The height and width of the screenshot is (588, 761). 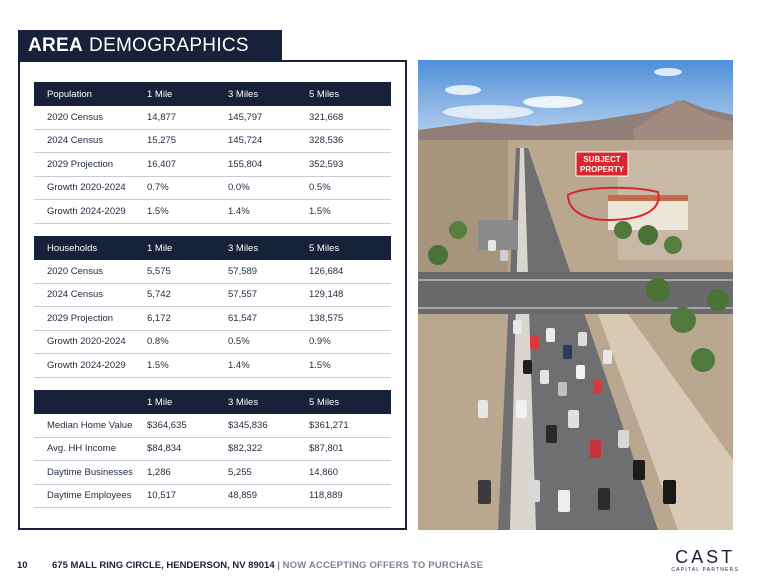 What do you see at coordinates (56, 45) in the screenshot?
I see `title-bold: AREA` at bounding box center [56, 45].